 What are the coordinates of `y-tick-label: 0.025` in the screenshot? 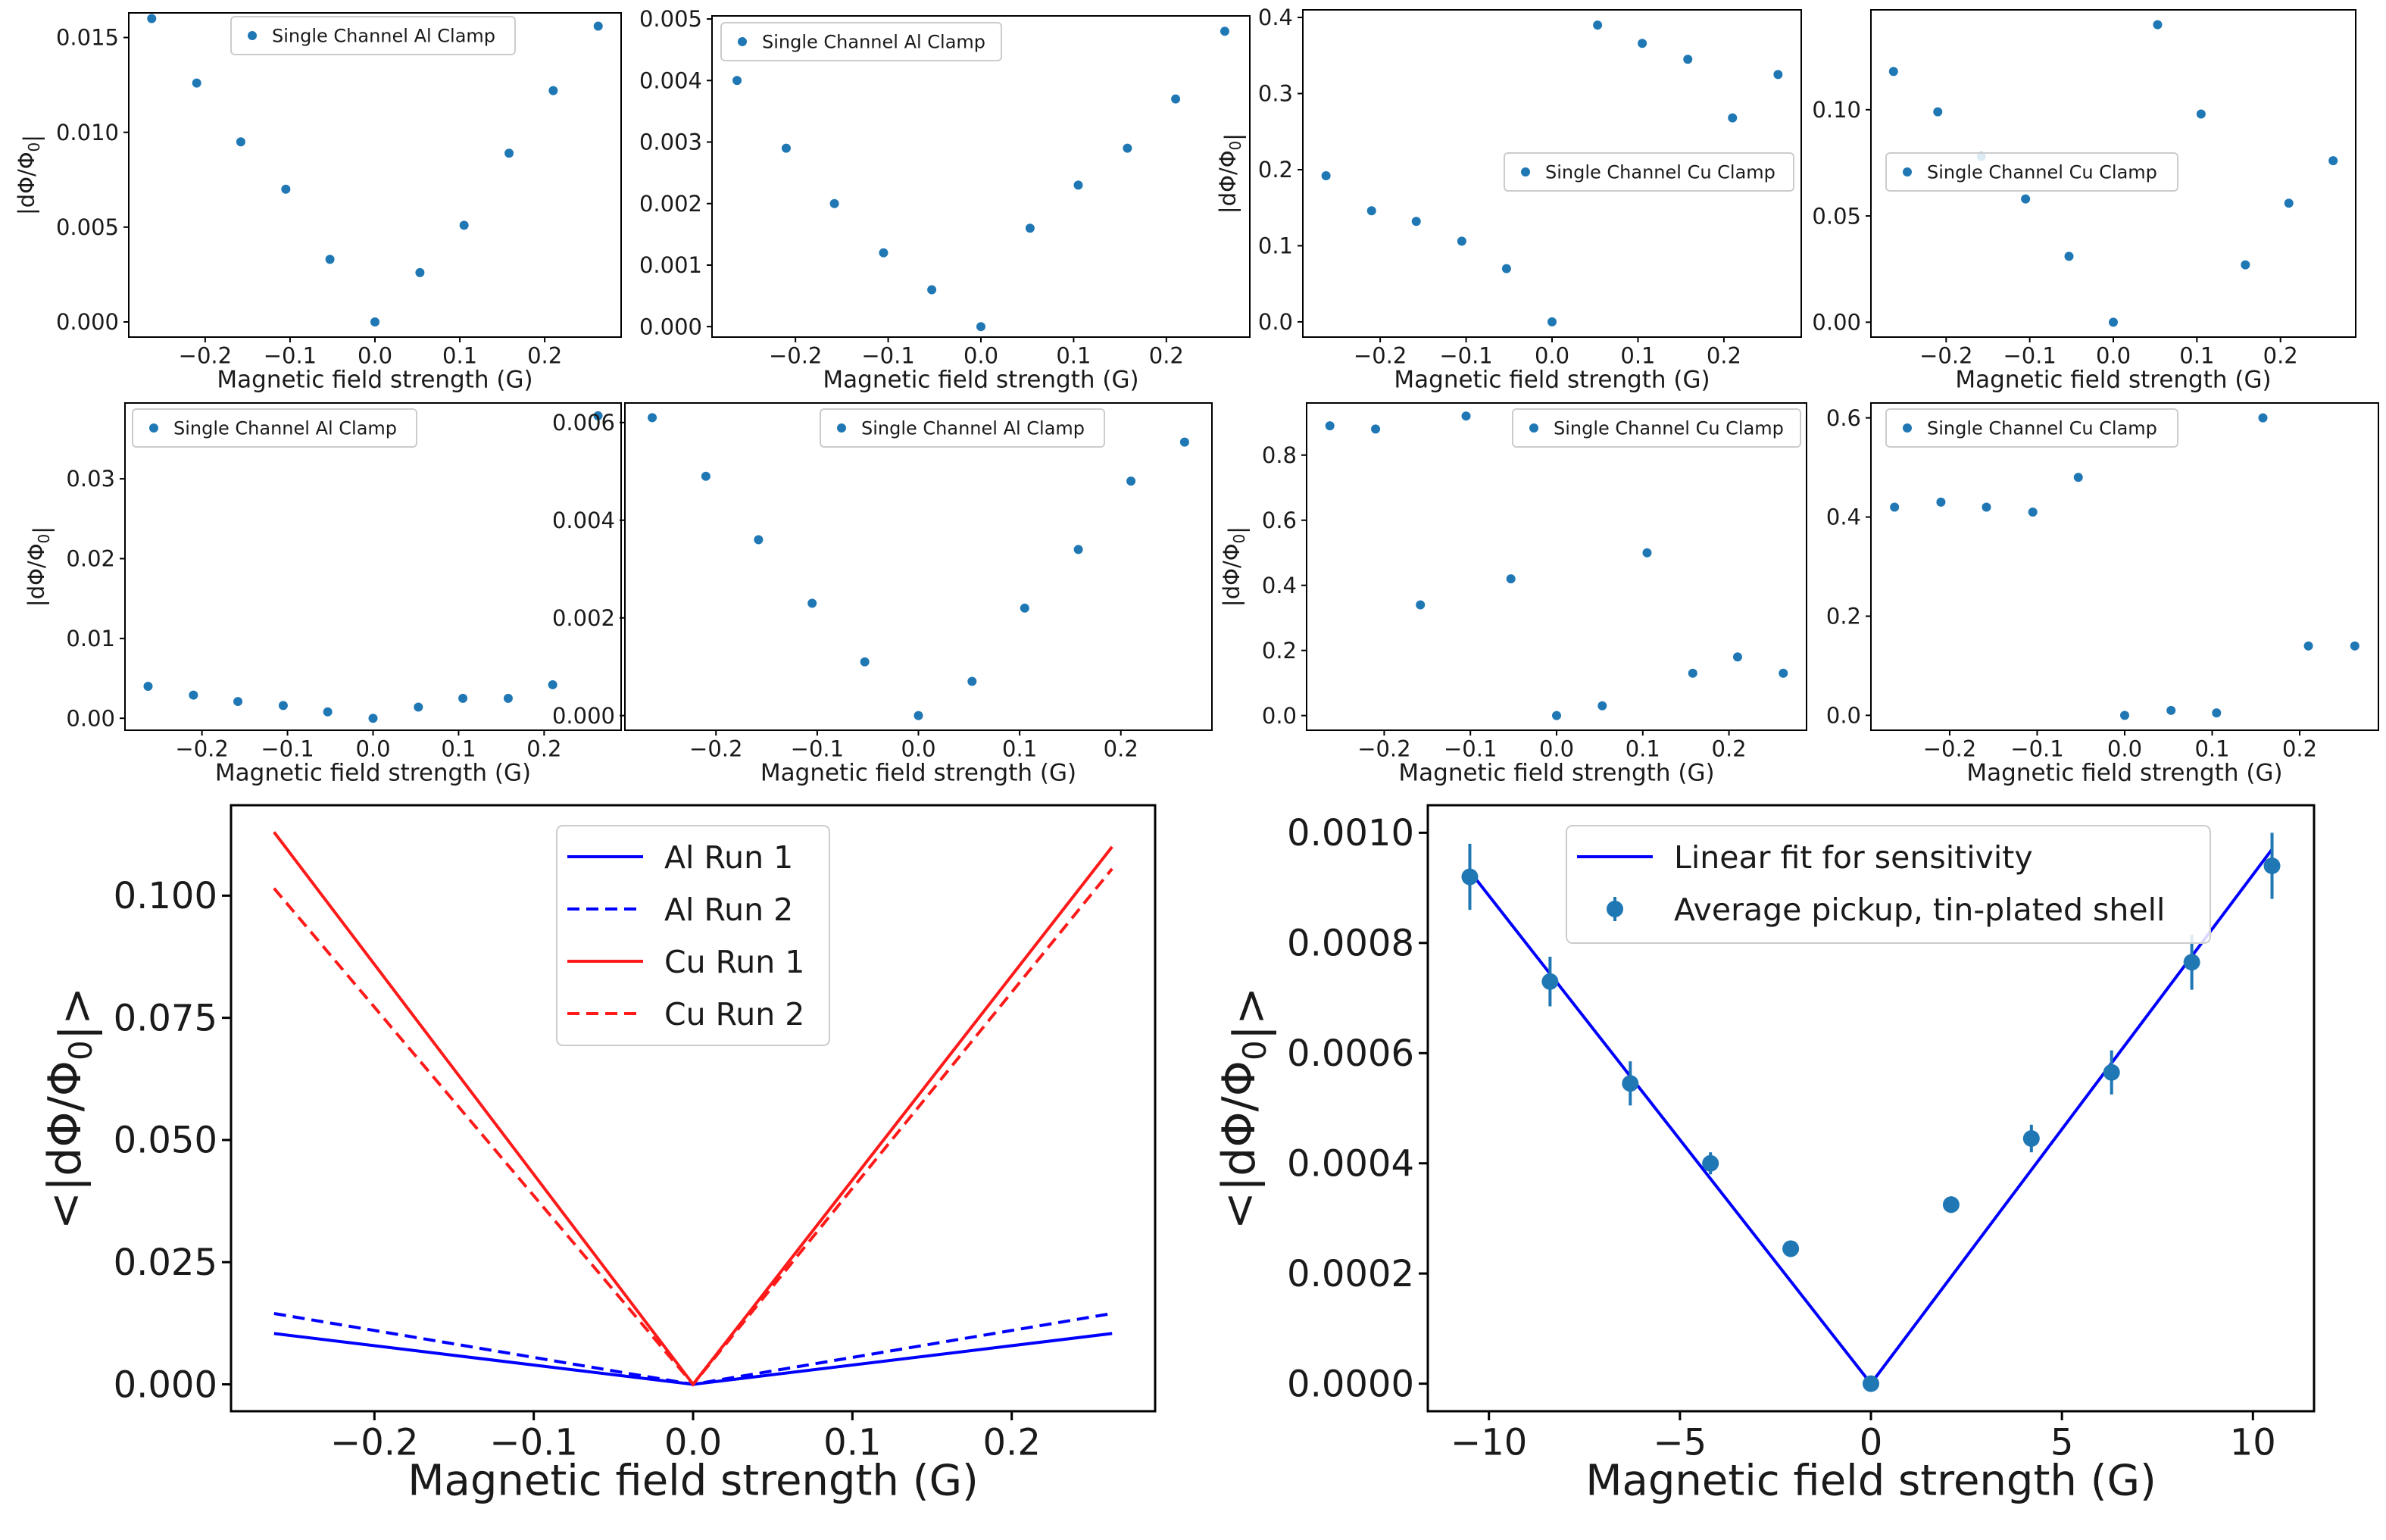 It's located at (165, 1263).